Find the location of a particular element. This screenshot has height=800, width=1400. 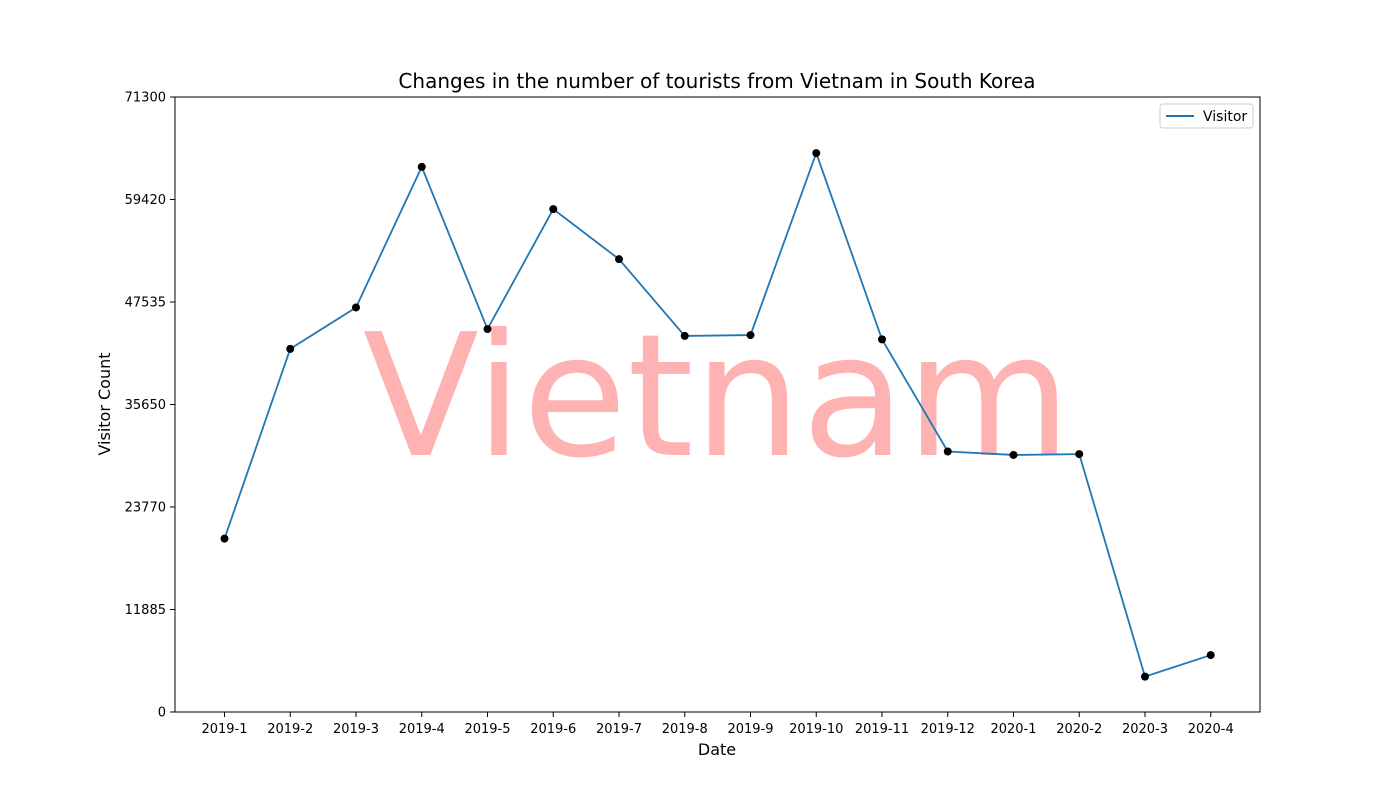

y-tick-label: 71300 is located at coordinates (145, 98).